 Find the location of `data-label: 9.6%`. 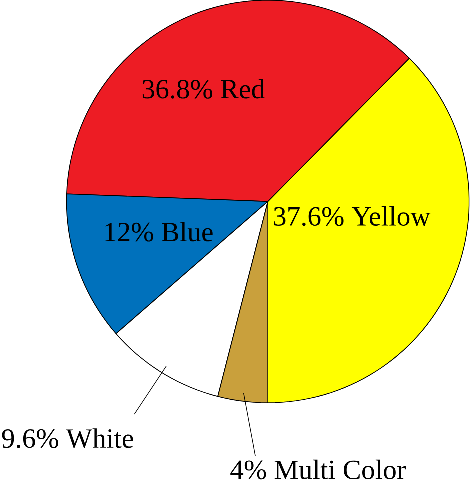

data-label: 9.6% is located at coordinates (30, 438).